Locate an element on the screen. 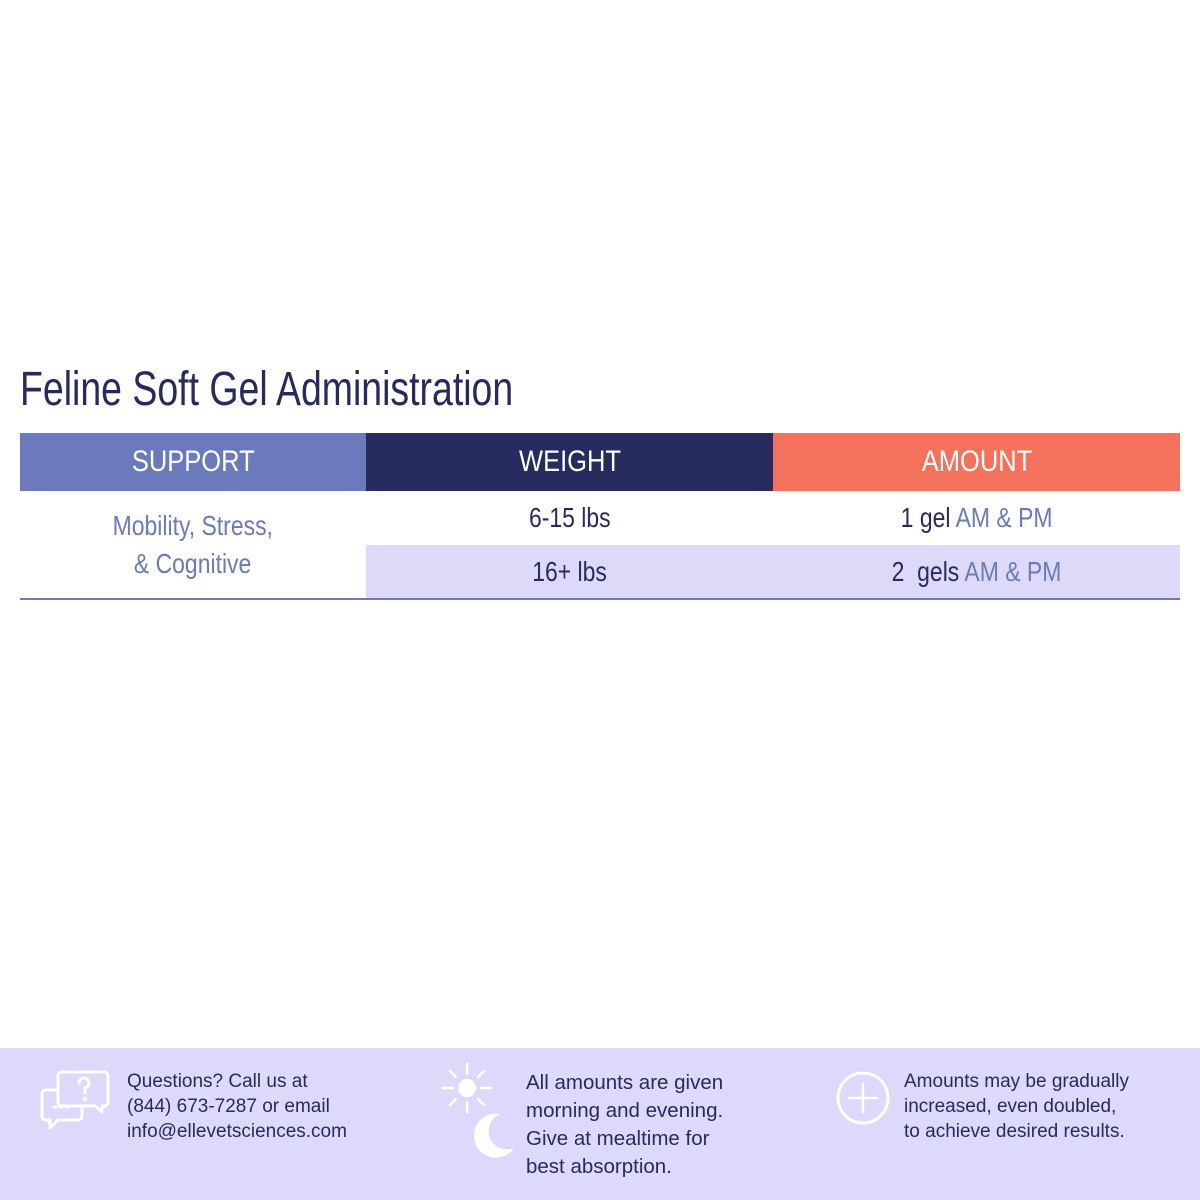 The image size is (1200, 1200). header-amount: AMOUNT is located at coordinates (976, 462).